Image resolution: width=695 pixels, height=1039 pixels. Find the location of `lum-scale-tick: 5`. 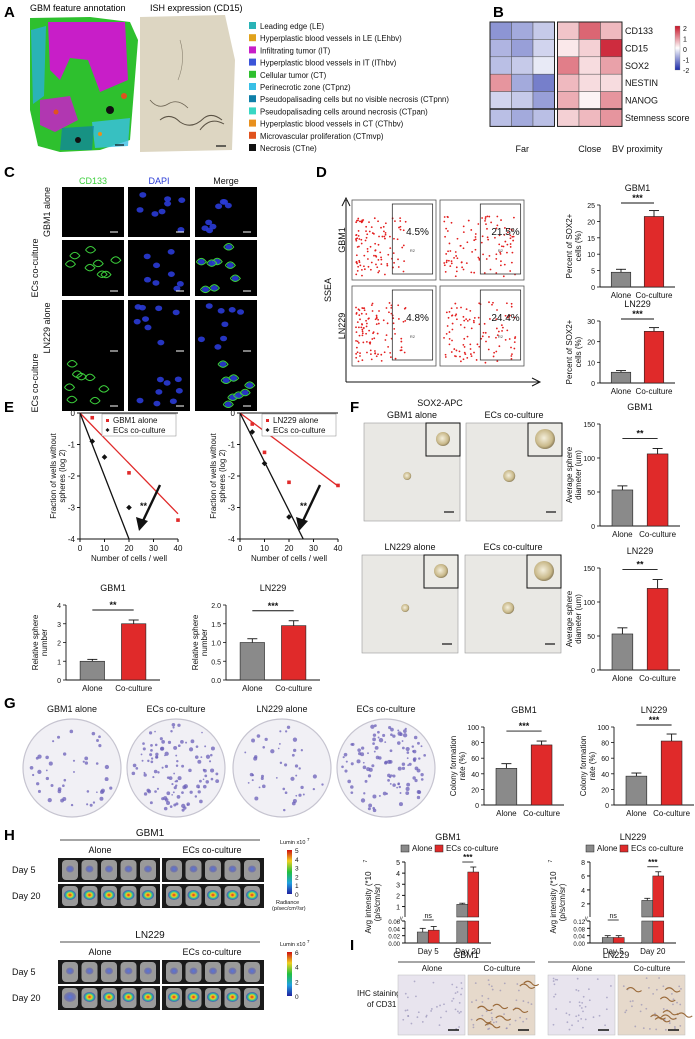

lum-scale-tick: 5 is located at coordinates (297, 851).